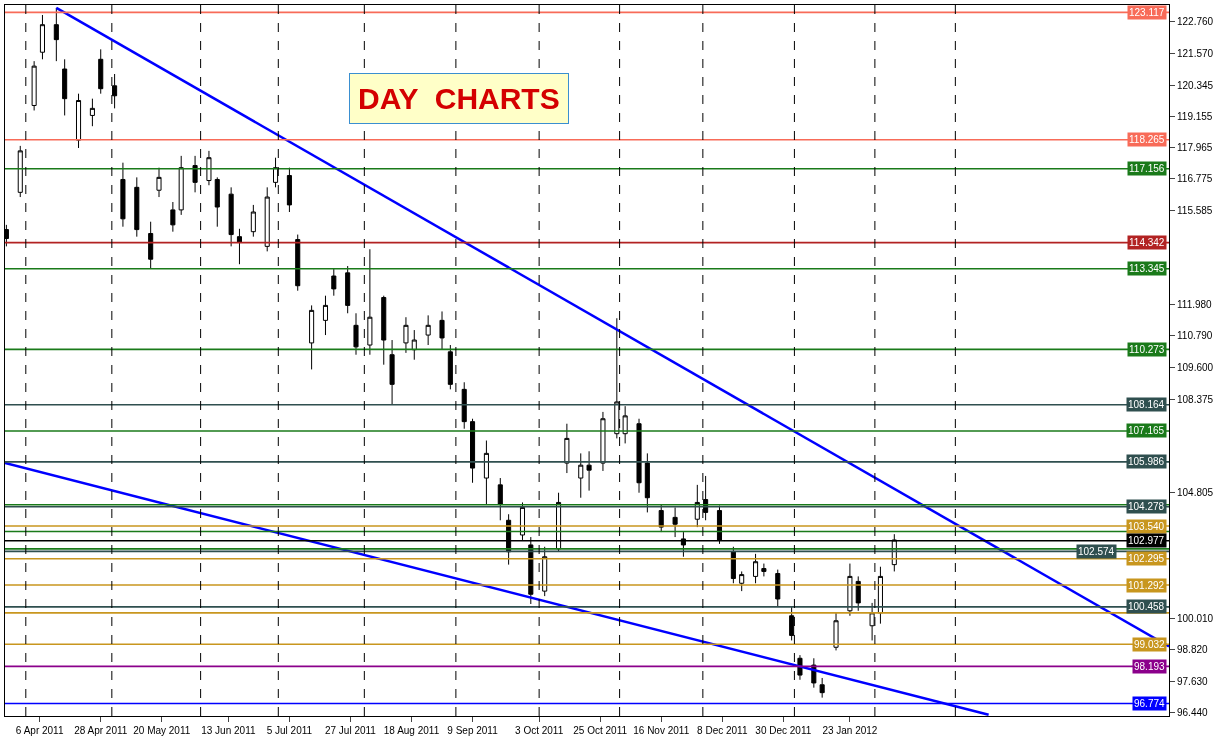  I want to click on ref-line-label: 108.164, so click(1146, 404).